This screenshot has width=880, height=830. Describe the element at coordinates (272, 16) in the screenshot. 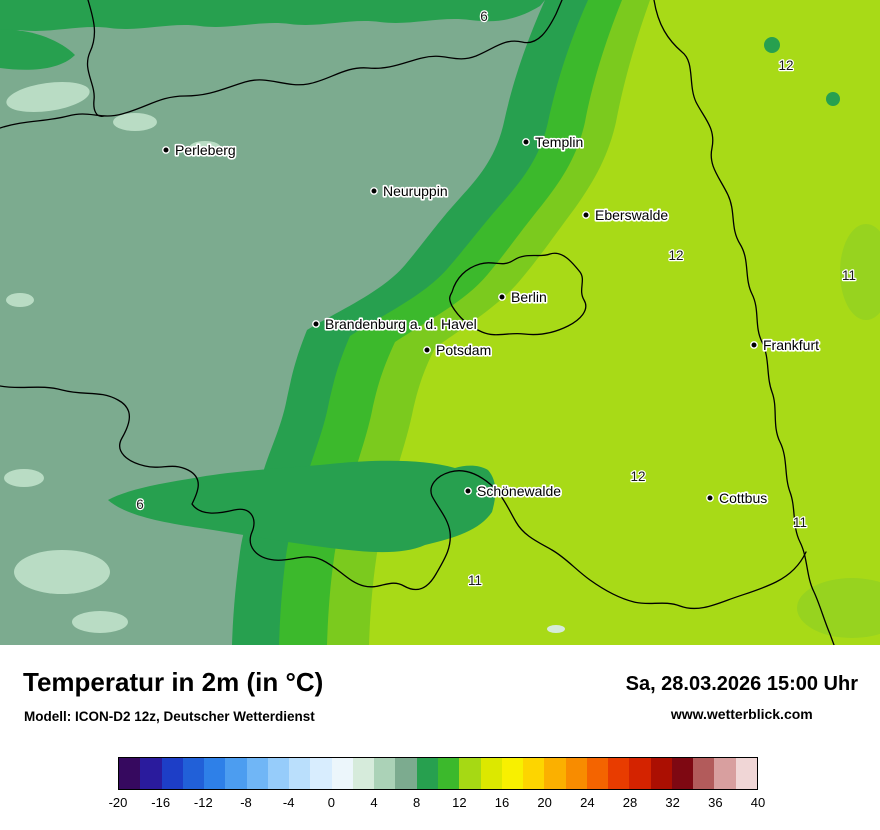

I see `temp-zone-top-strip` at that location.